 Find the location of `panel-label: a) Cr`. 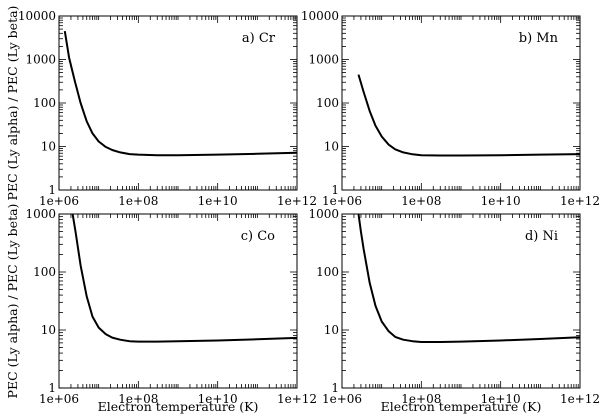

panel-label: a) Cr is located at coordinates (259, 38).